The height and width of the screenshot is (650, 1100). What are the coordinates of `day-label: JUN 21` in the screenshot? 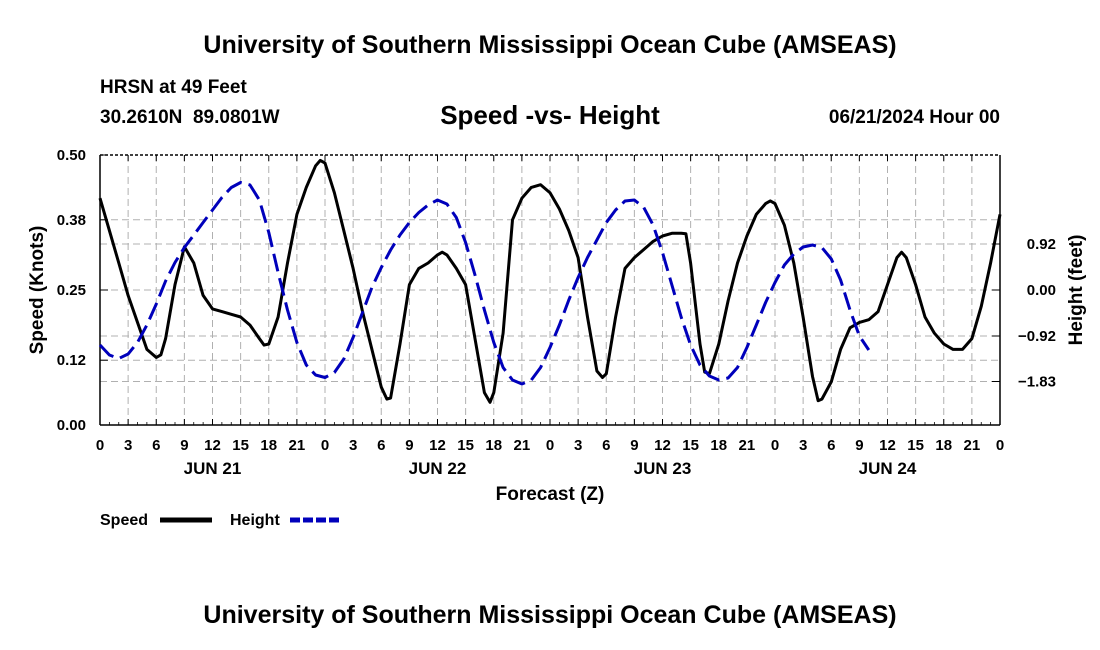 It's located at (213, 468).